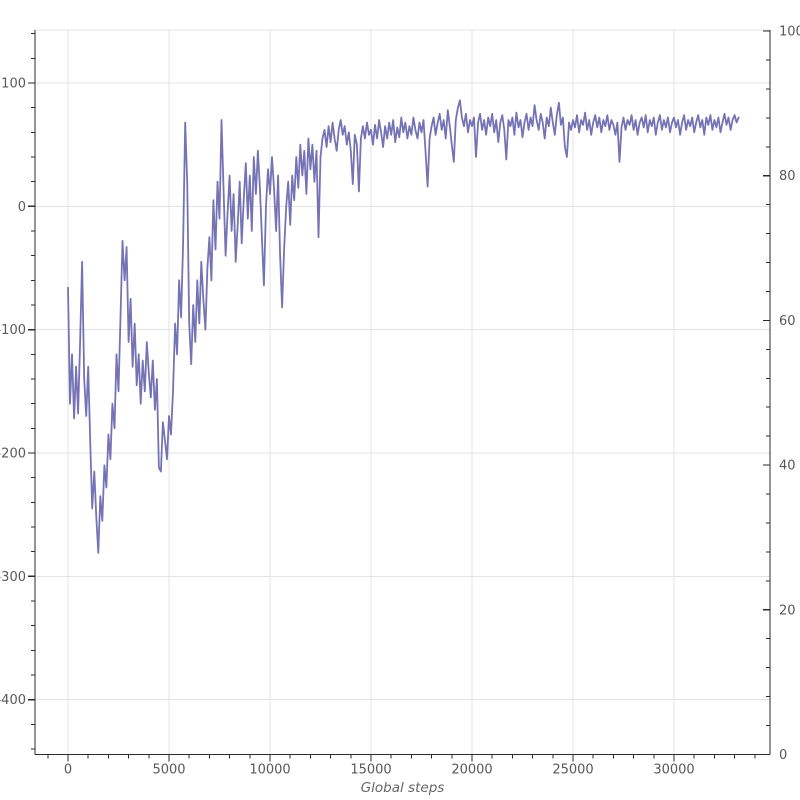 This screenshot has width=800, height=800. I want to click on x-tick-label: 15000, so click(370, 770).